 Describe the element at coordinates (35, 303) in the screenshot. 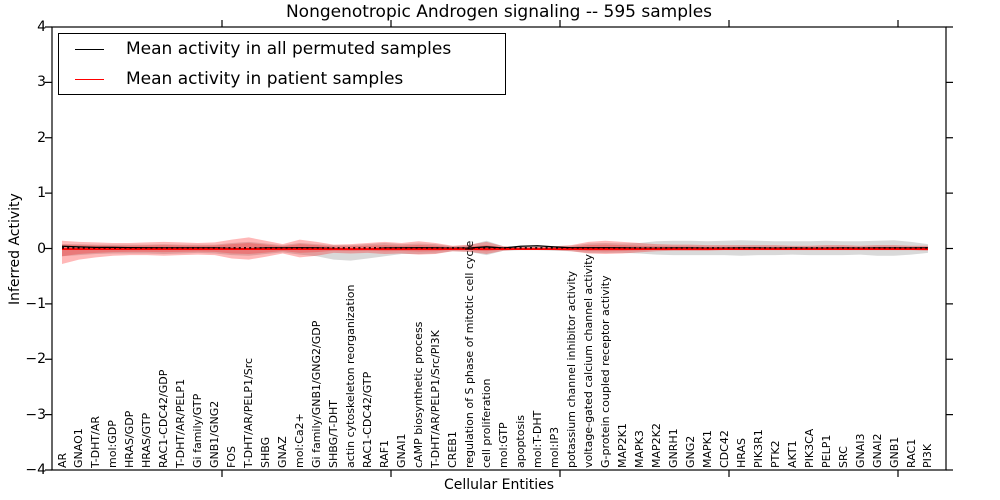

I see `y-tick-label: −1` at that location.